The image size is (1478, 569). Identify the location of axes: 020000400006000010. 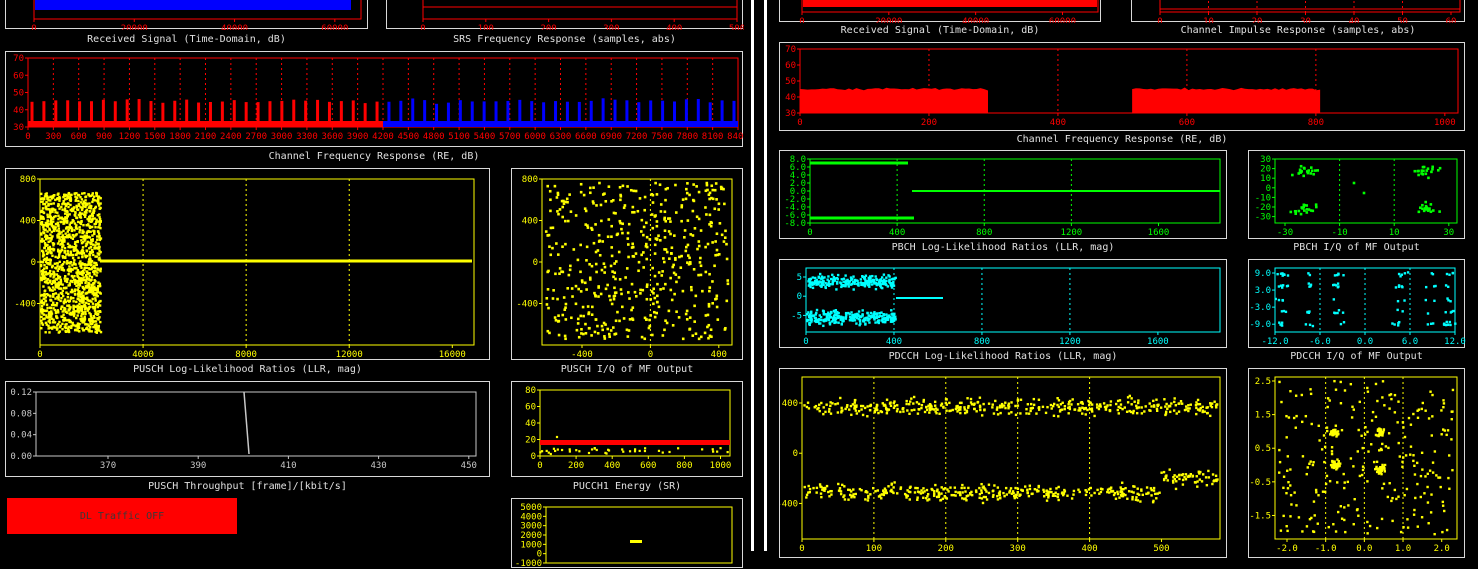
(190, 15).